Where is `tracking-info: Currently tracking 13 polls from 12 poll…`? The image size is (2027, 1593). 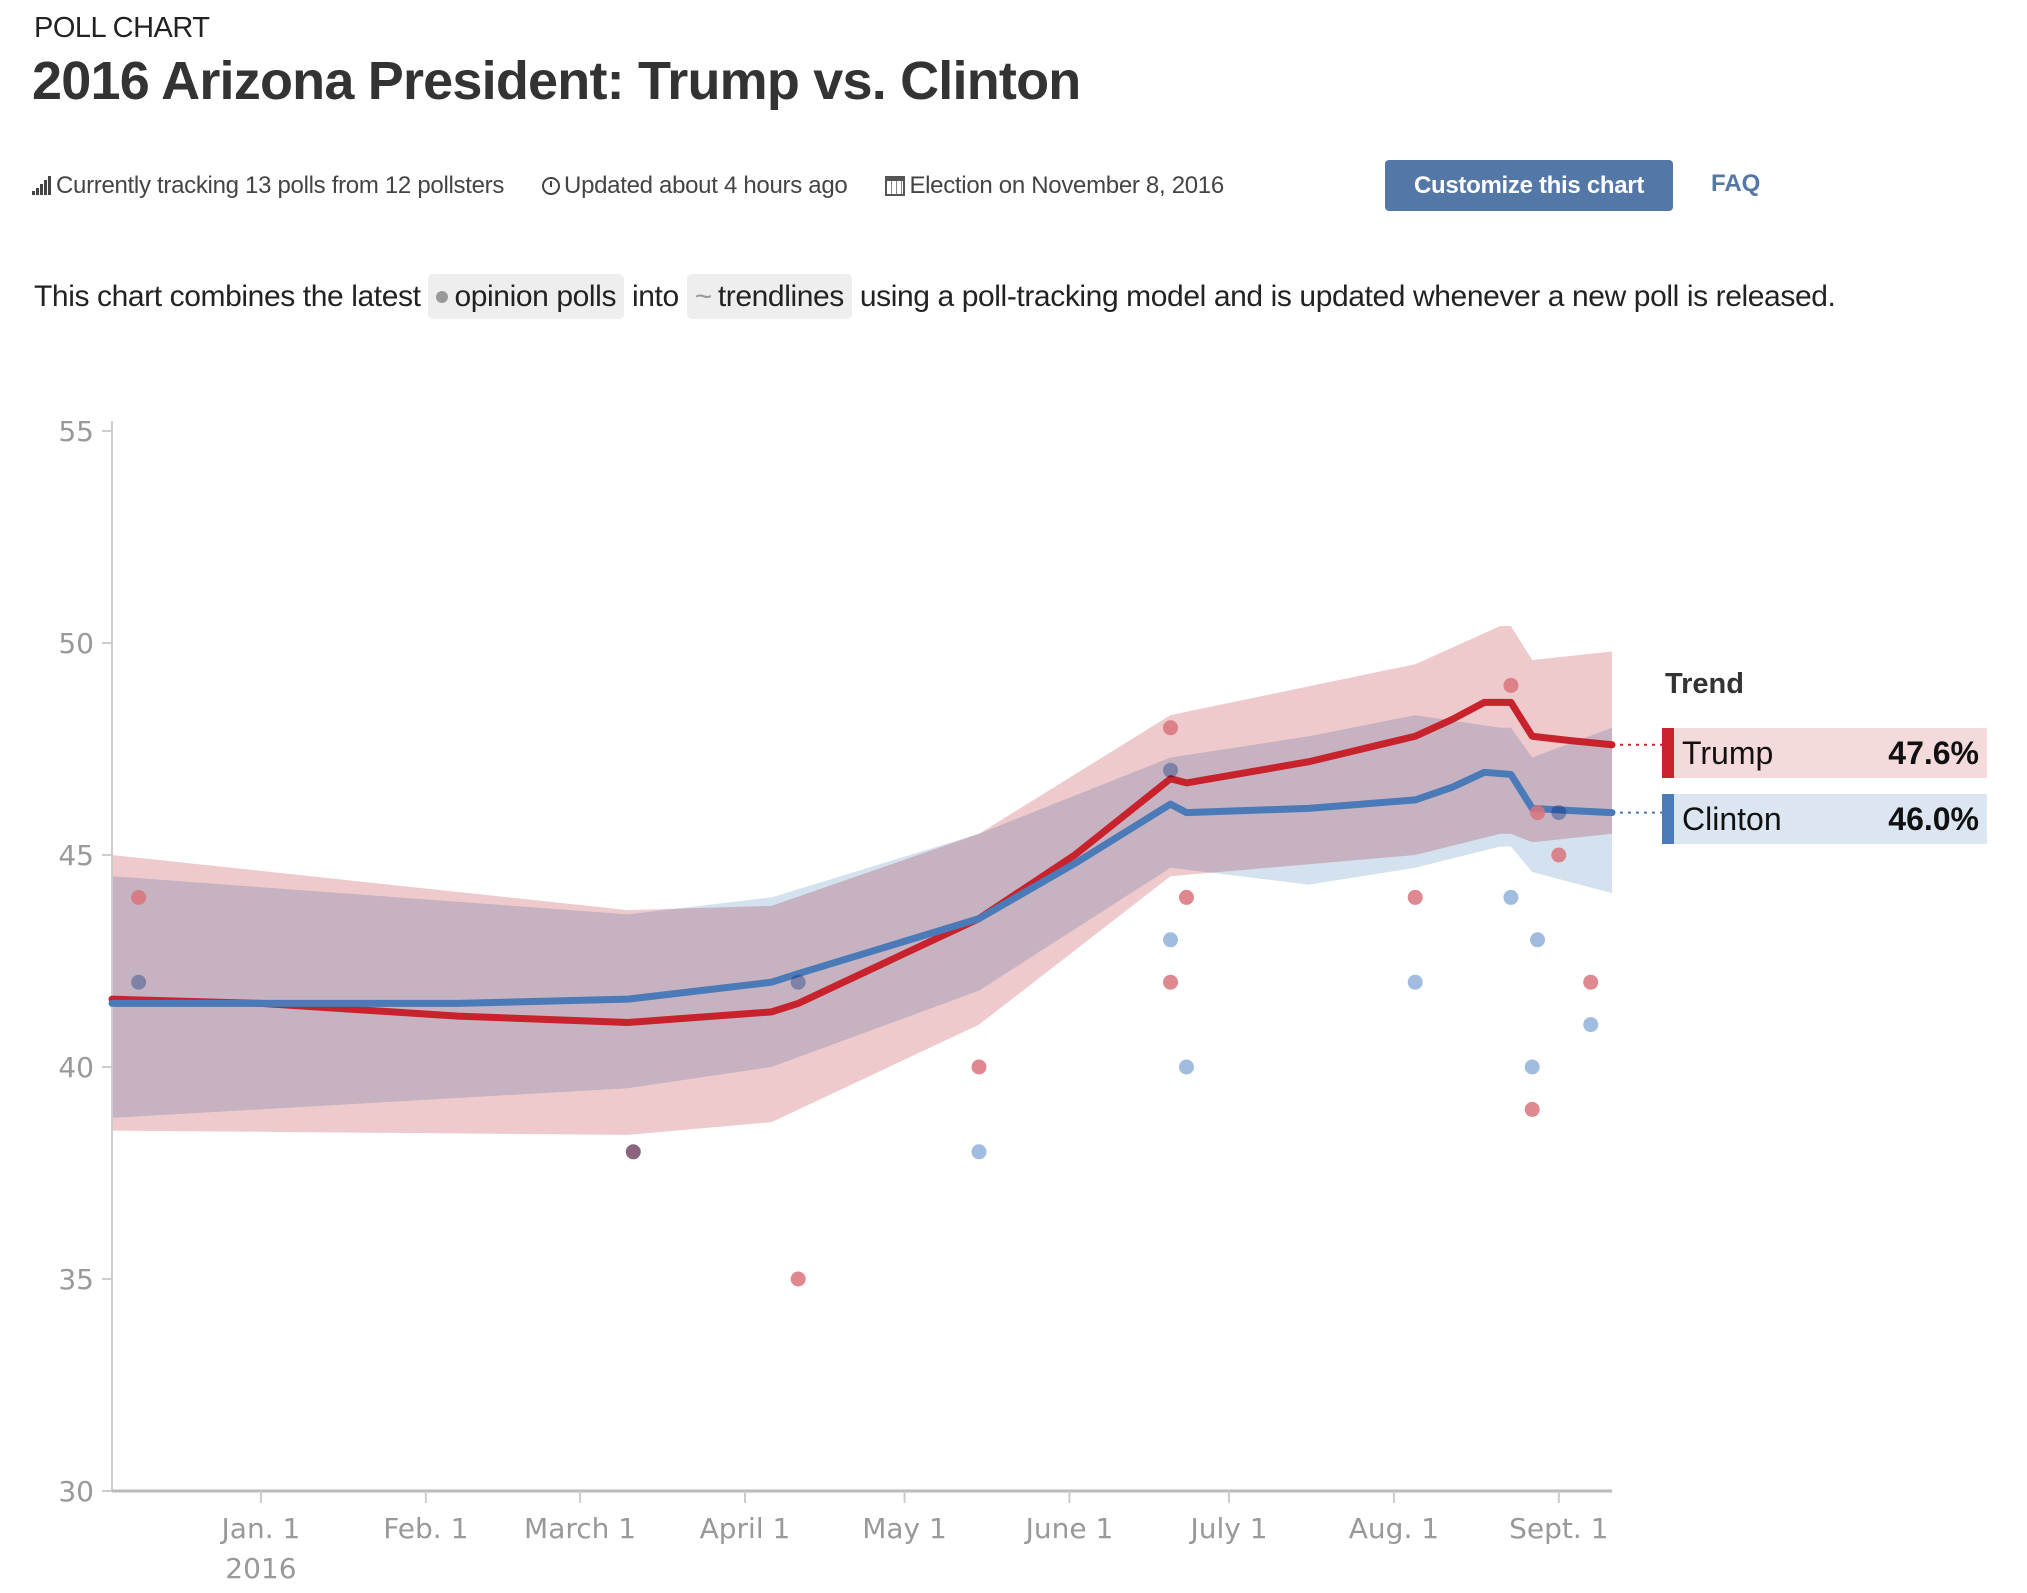 tracking-info: Currently tracking 13 polls from 12 poll… is located at coordinates (268, 186).